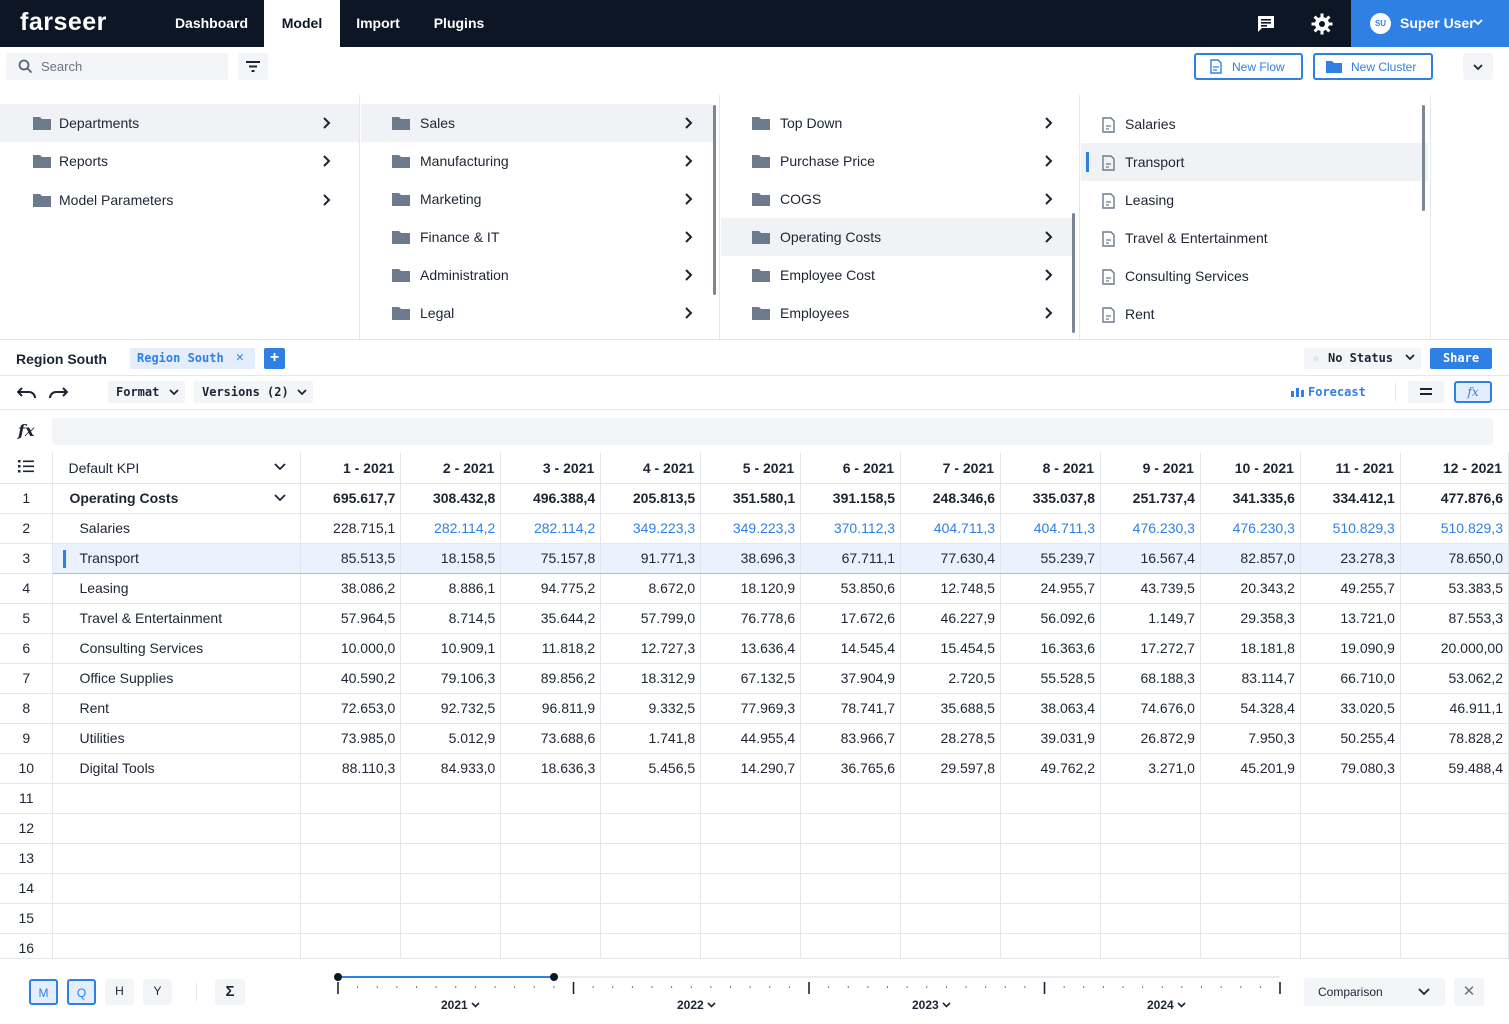 This screenshot has height=1024, width=1509. Describe the element at coordinates (1050, 528) in the screenshot. I see `grid-cell: 404.711,3` at that location.